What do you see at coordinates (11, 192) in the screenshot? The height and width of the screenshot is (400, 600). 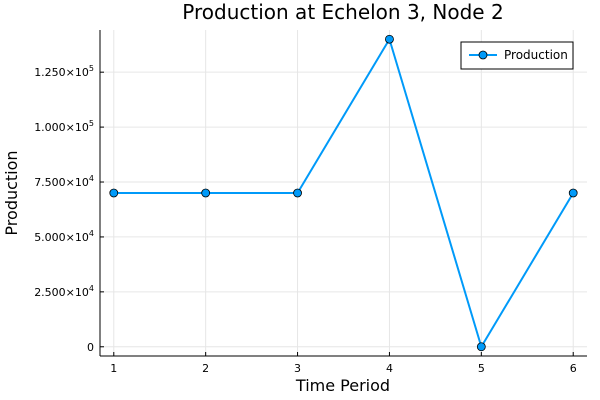 I see `y-axis-label: Production` at bounding box center [11, 192].